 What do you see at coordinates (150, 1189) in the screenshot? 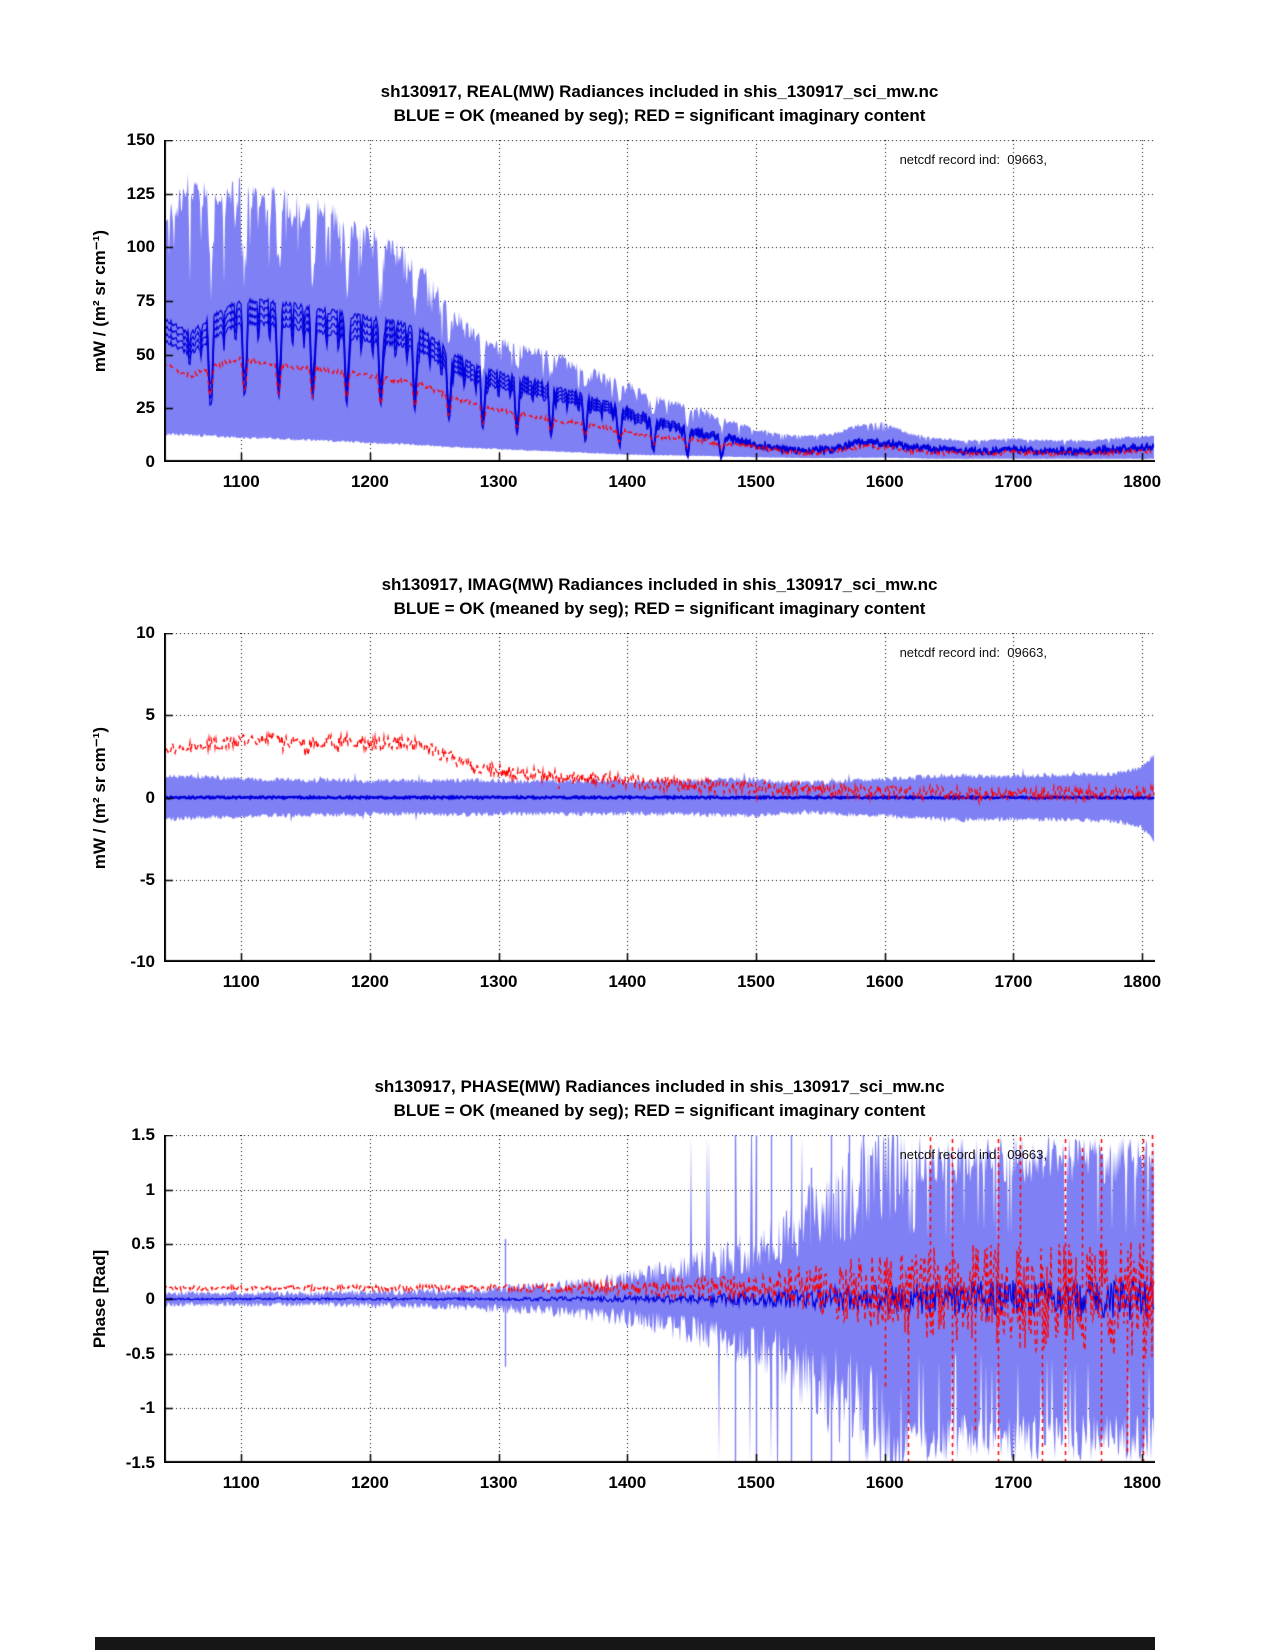
I see `y-tick-label: 1` at bounding box center [150, 1189].